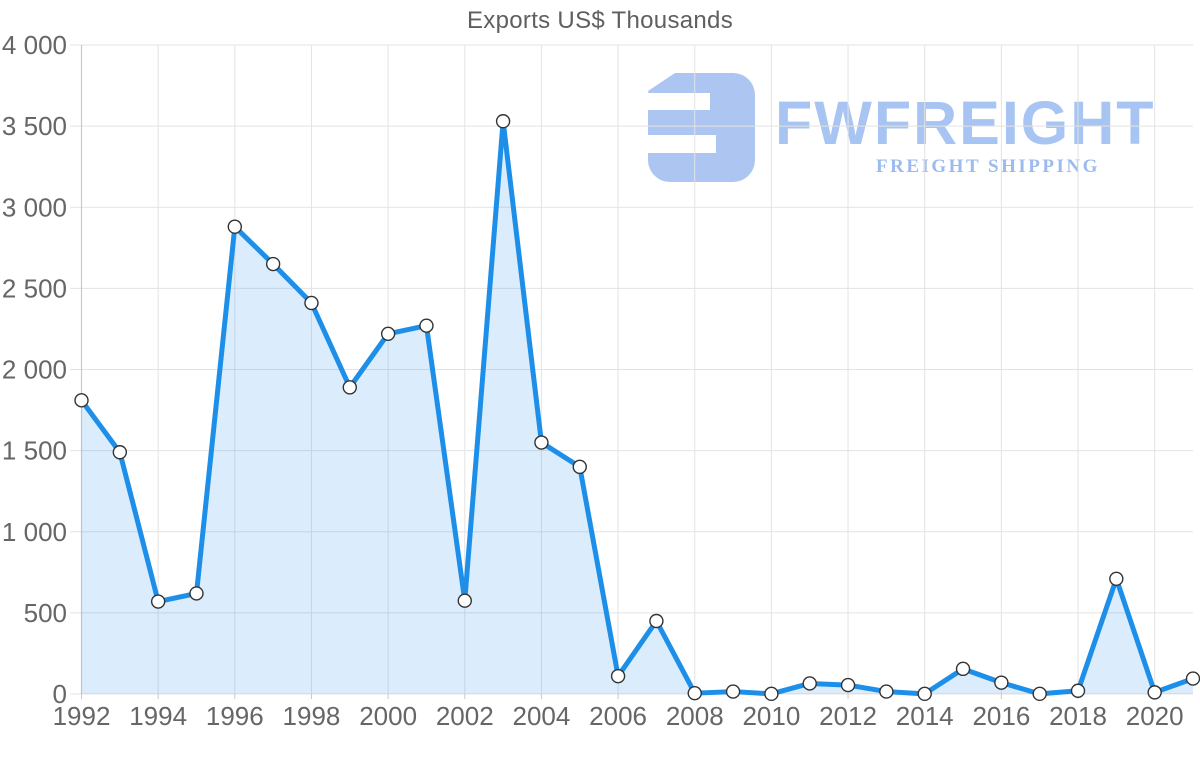 This screenshot has height=763, width=1200. I want to click on data-point-2005, so click(579, 467).